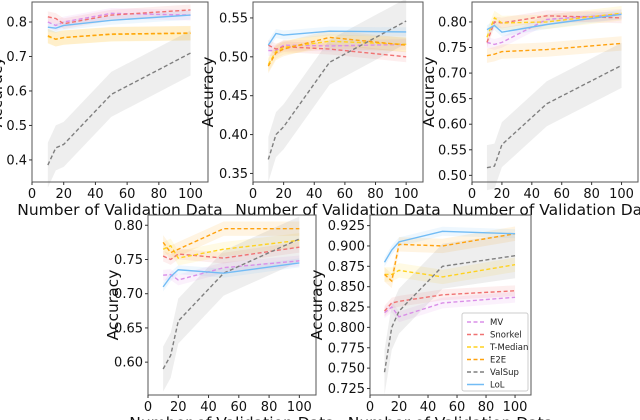 This screenshot has width=640, height=420. What do you see at coordinates (16, 160) in the screenshot?
I see `y-tick-label: 0.4` at bounding box center [16, 160].